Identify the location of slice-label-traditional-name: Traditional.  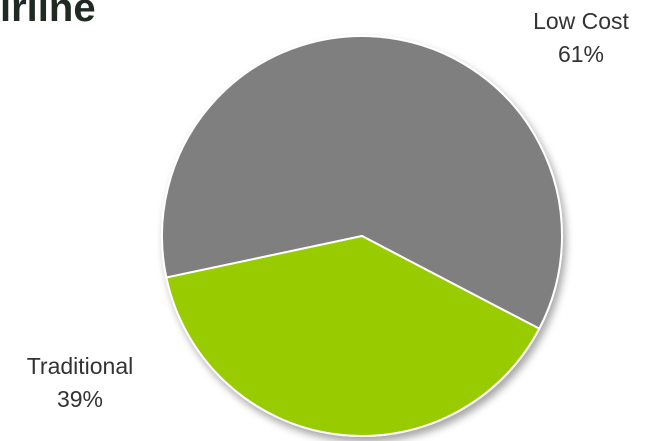
(80, 366).